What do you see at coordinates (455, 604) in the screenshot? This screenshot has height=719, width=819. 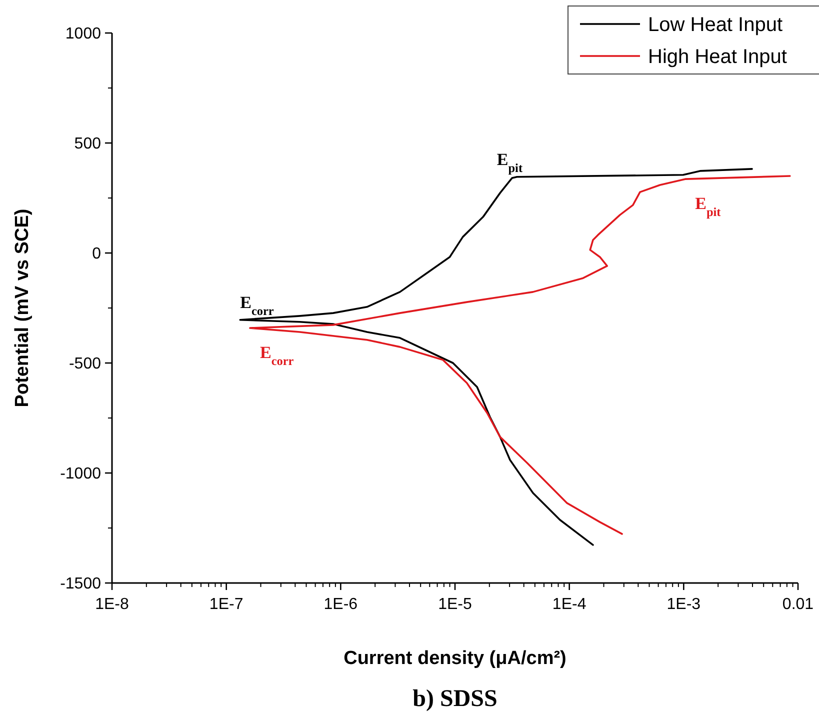 I see `x-tick-label: 1E-5` at bounding box center [455, 604].